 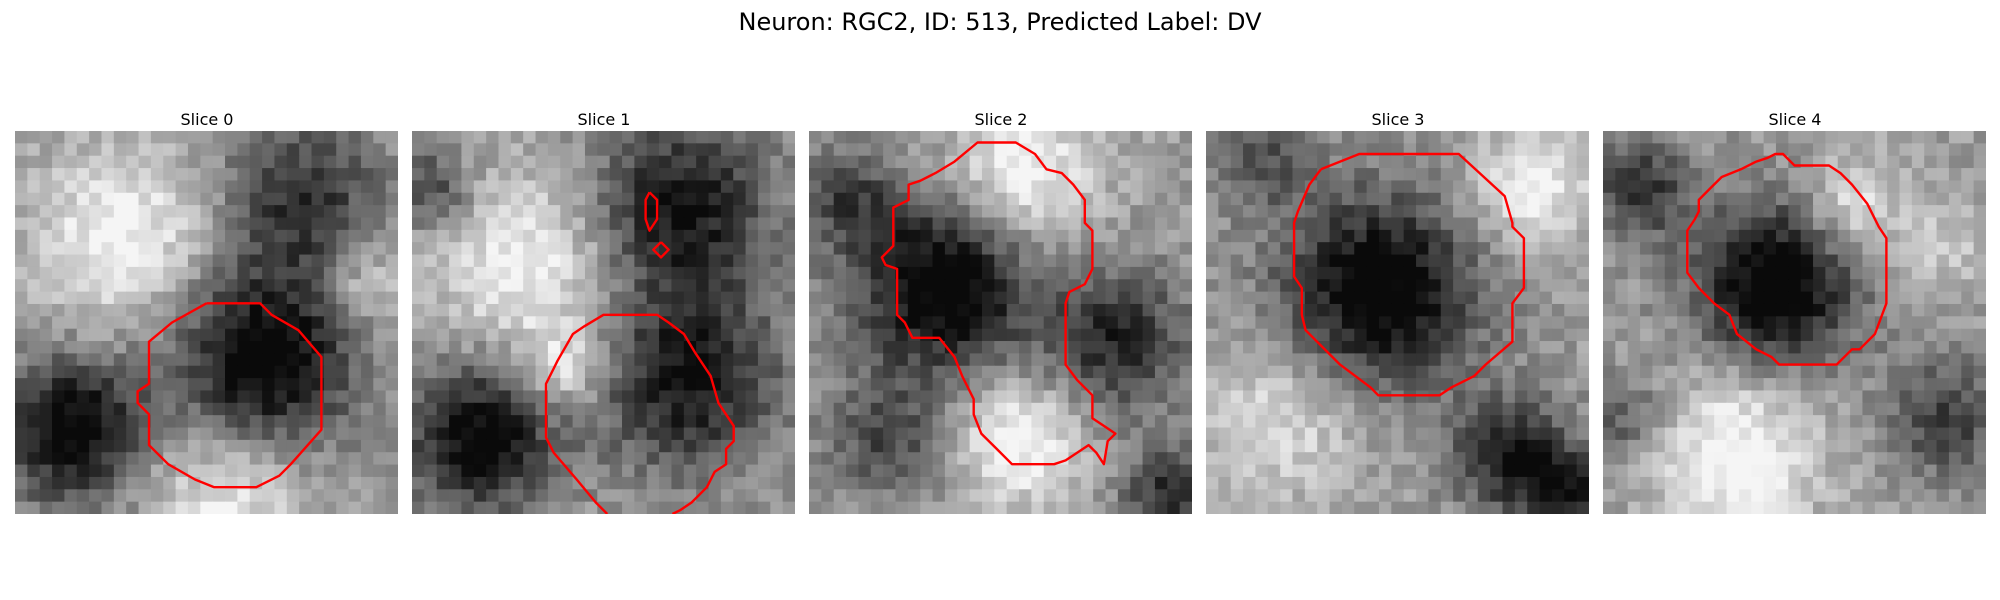 I want to click on panel-slice-2: Slice 2, so click(x=1001, y=311).